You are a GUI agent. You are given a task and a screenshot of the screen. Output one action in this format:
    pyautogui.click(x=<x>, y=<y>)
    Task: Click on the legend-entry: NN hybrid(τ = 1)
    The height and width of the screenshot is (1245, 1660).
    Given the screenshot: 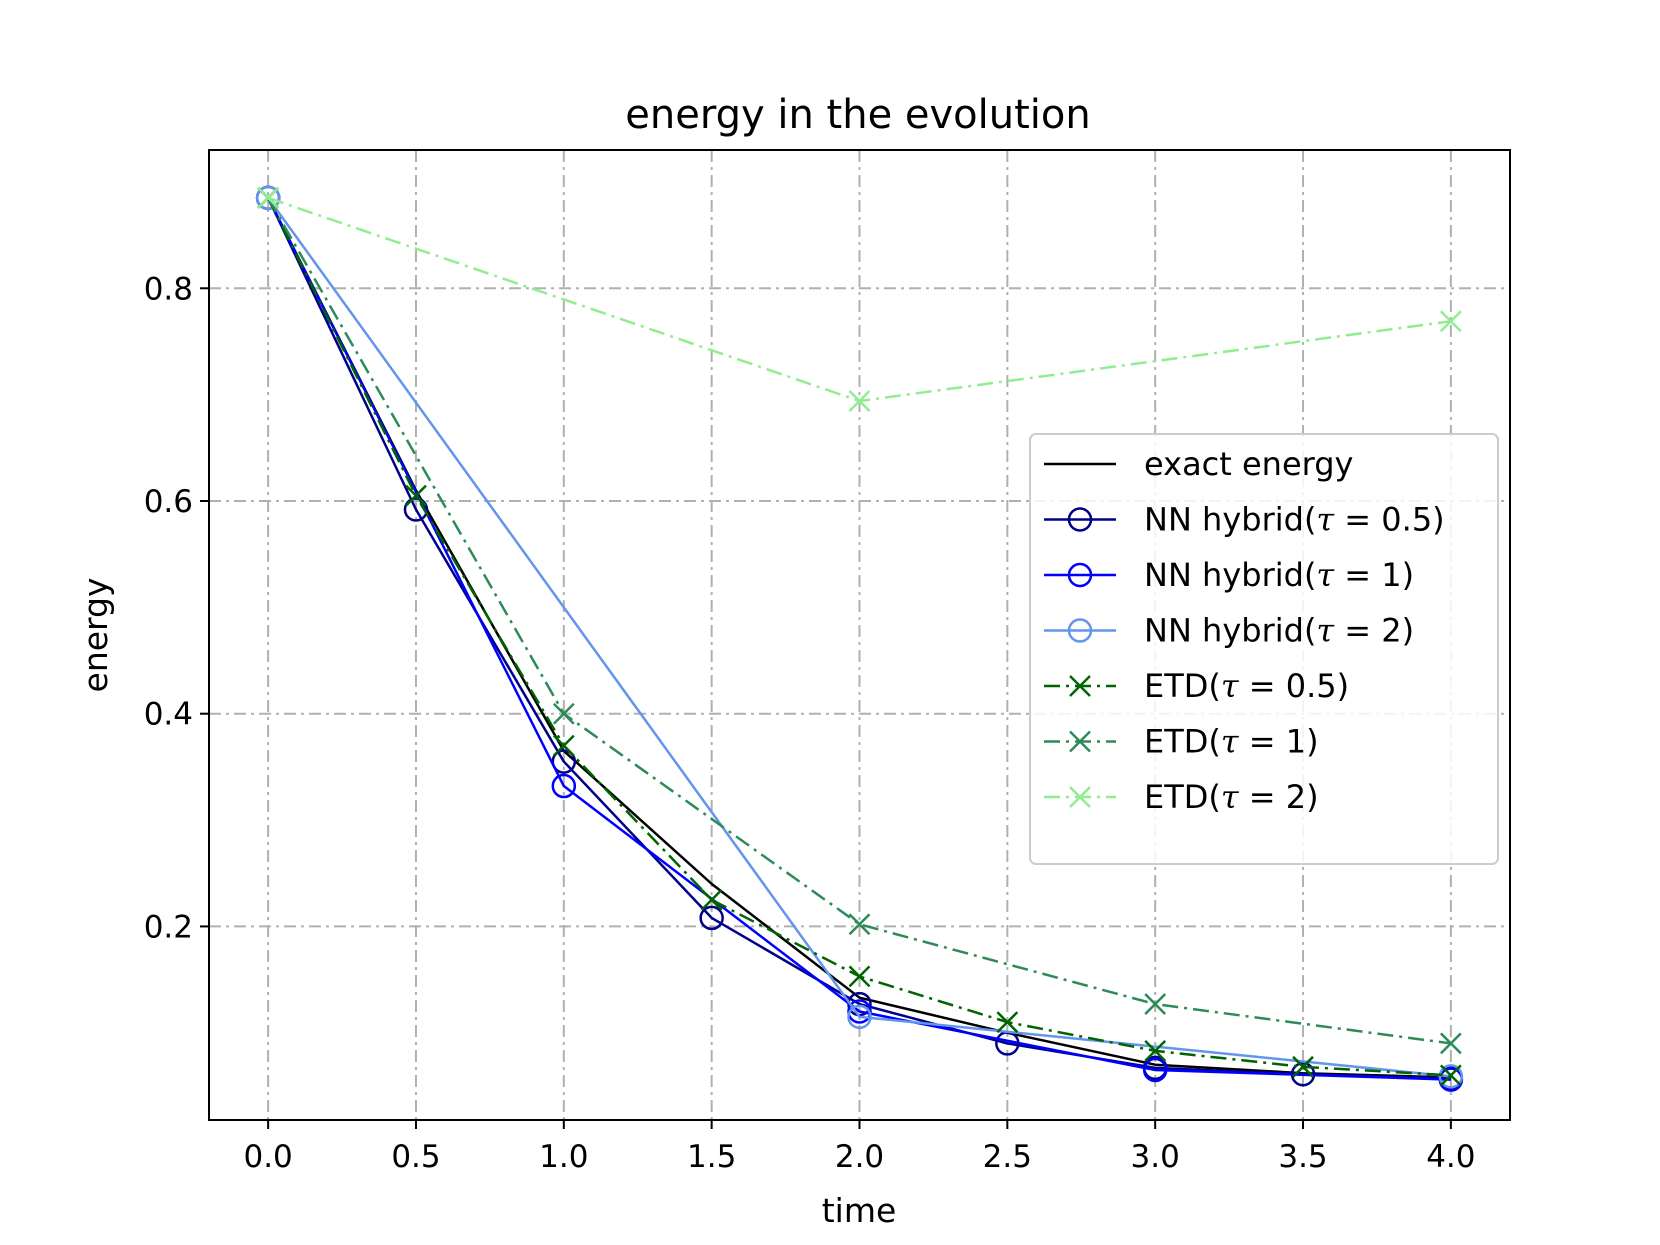 What is the action you would take?
    pyautogui.click(x=1229, y=575)
    